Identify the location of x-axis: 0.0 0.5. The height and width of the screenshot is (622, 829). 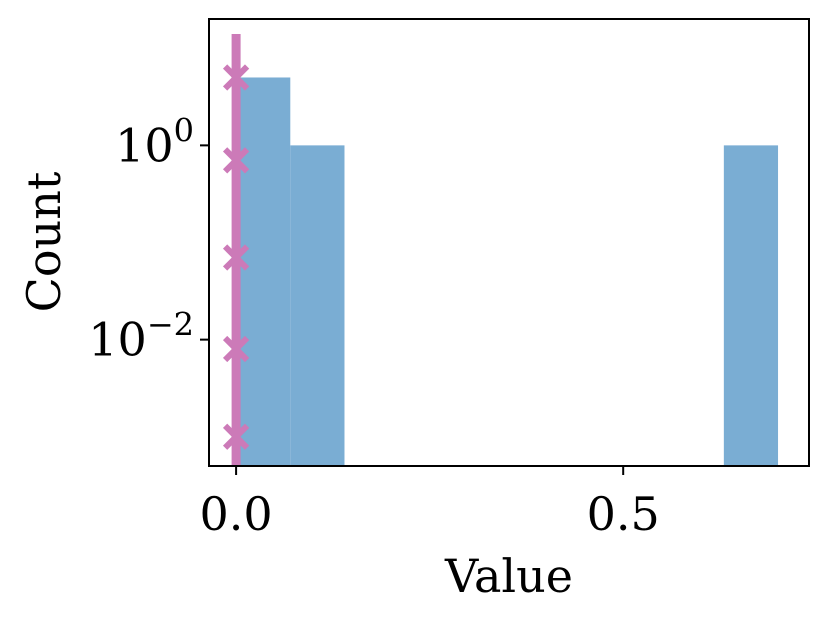
(430, 503).